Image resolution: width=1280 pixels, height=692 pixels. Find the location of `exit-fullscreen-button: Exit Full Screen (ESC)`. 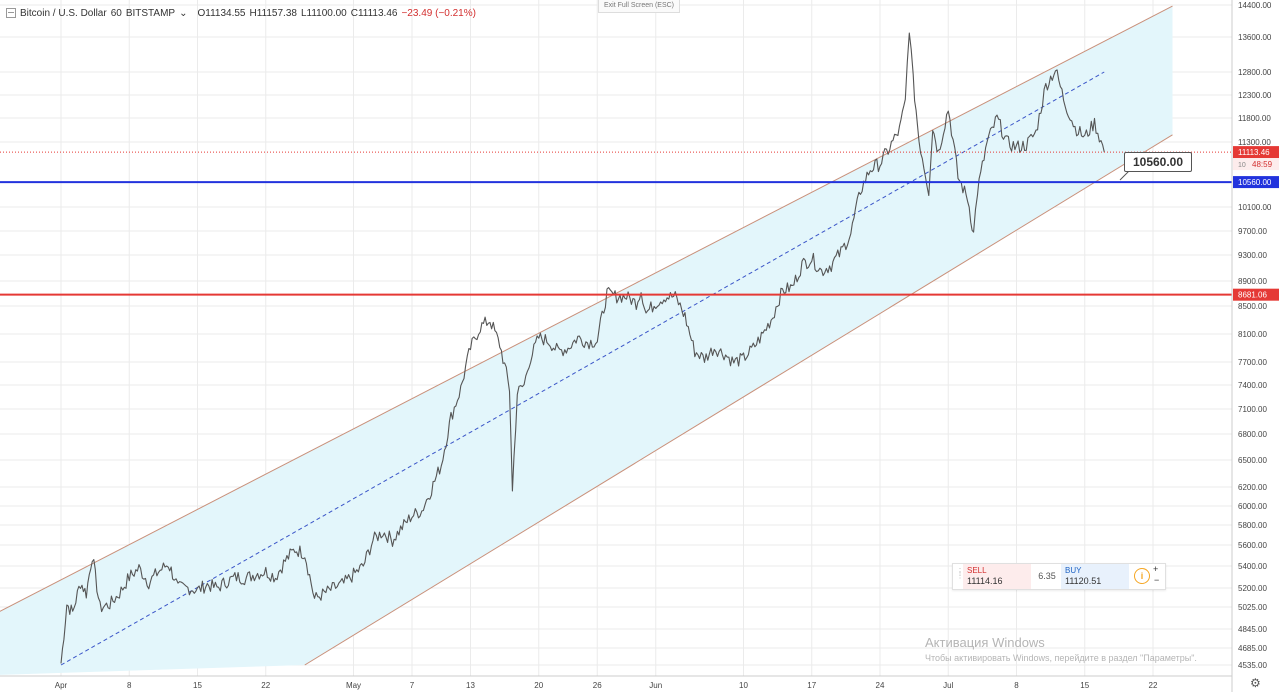

exit-fullscreen-button: Exit Full Screen (ESC) is located at coordinates (639, 6).